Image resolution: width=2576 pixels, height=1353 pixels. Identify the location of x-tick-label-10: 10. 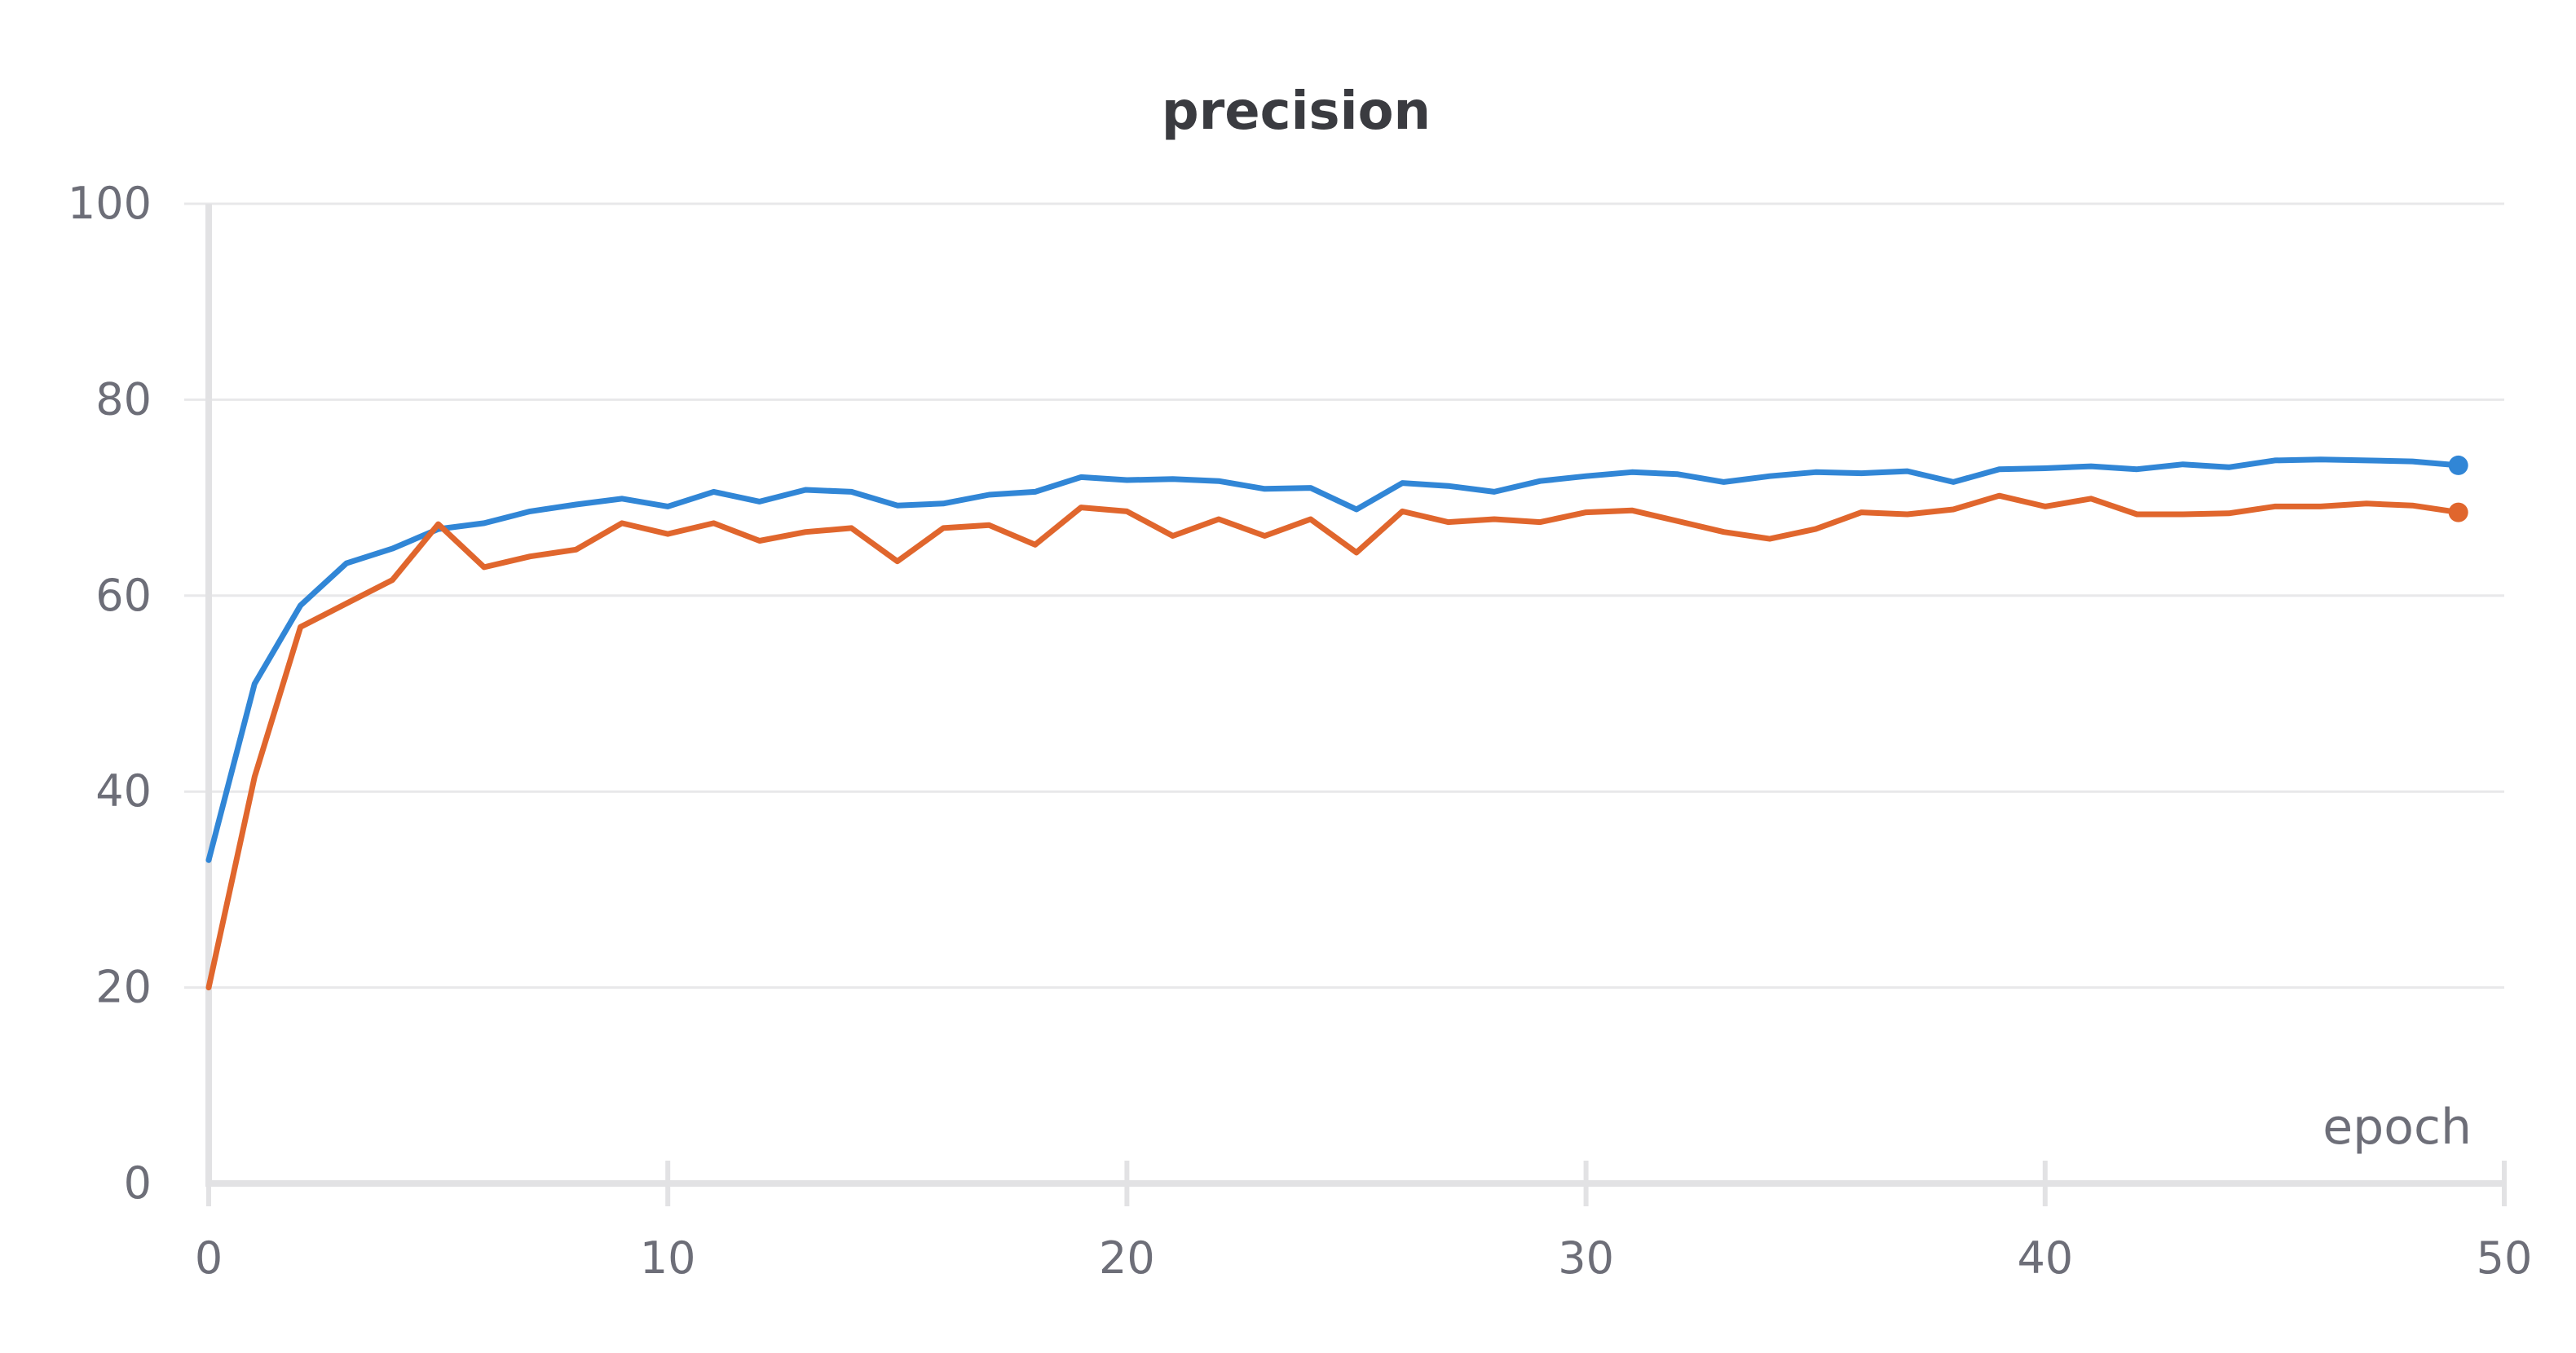
(668, 1258).